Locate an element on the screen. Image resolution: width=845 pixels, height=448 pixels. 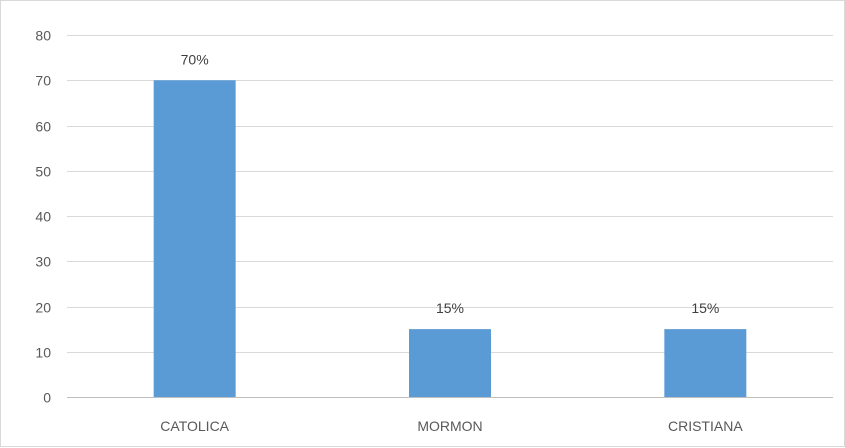
x-tick-label: MORMON is located at coordinates (449, 426).